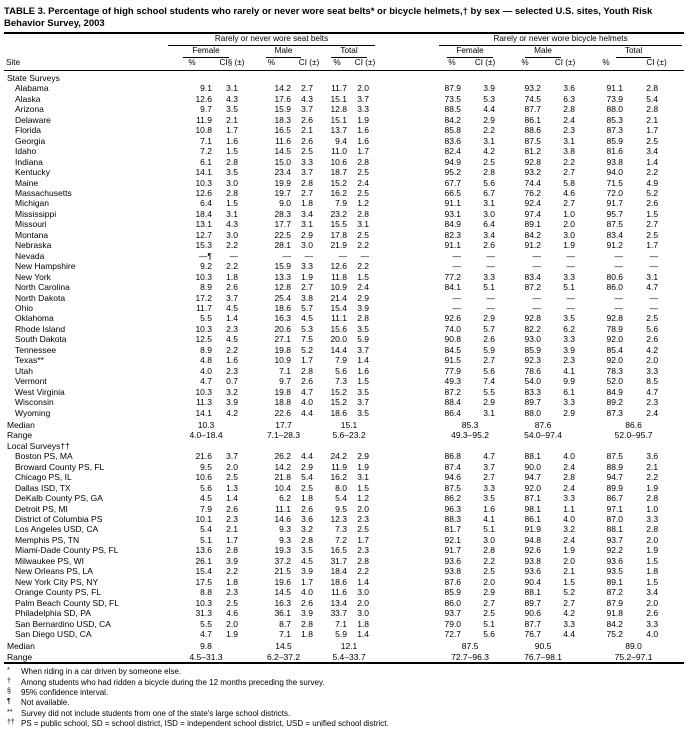 The image size is (688, 748). What do you see at coordinates (59, 498) in the screenshot?
I see `site-cell: DeKalb County PS, GA` at bounding box center [59, 498].